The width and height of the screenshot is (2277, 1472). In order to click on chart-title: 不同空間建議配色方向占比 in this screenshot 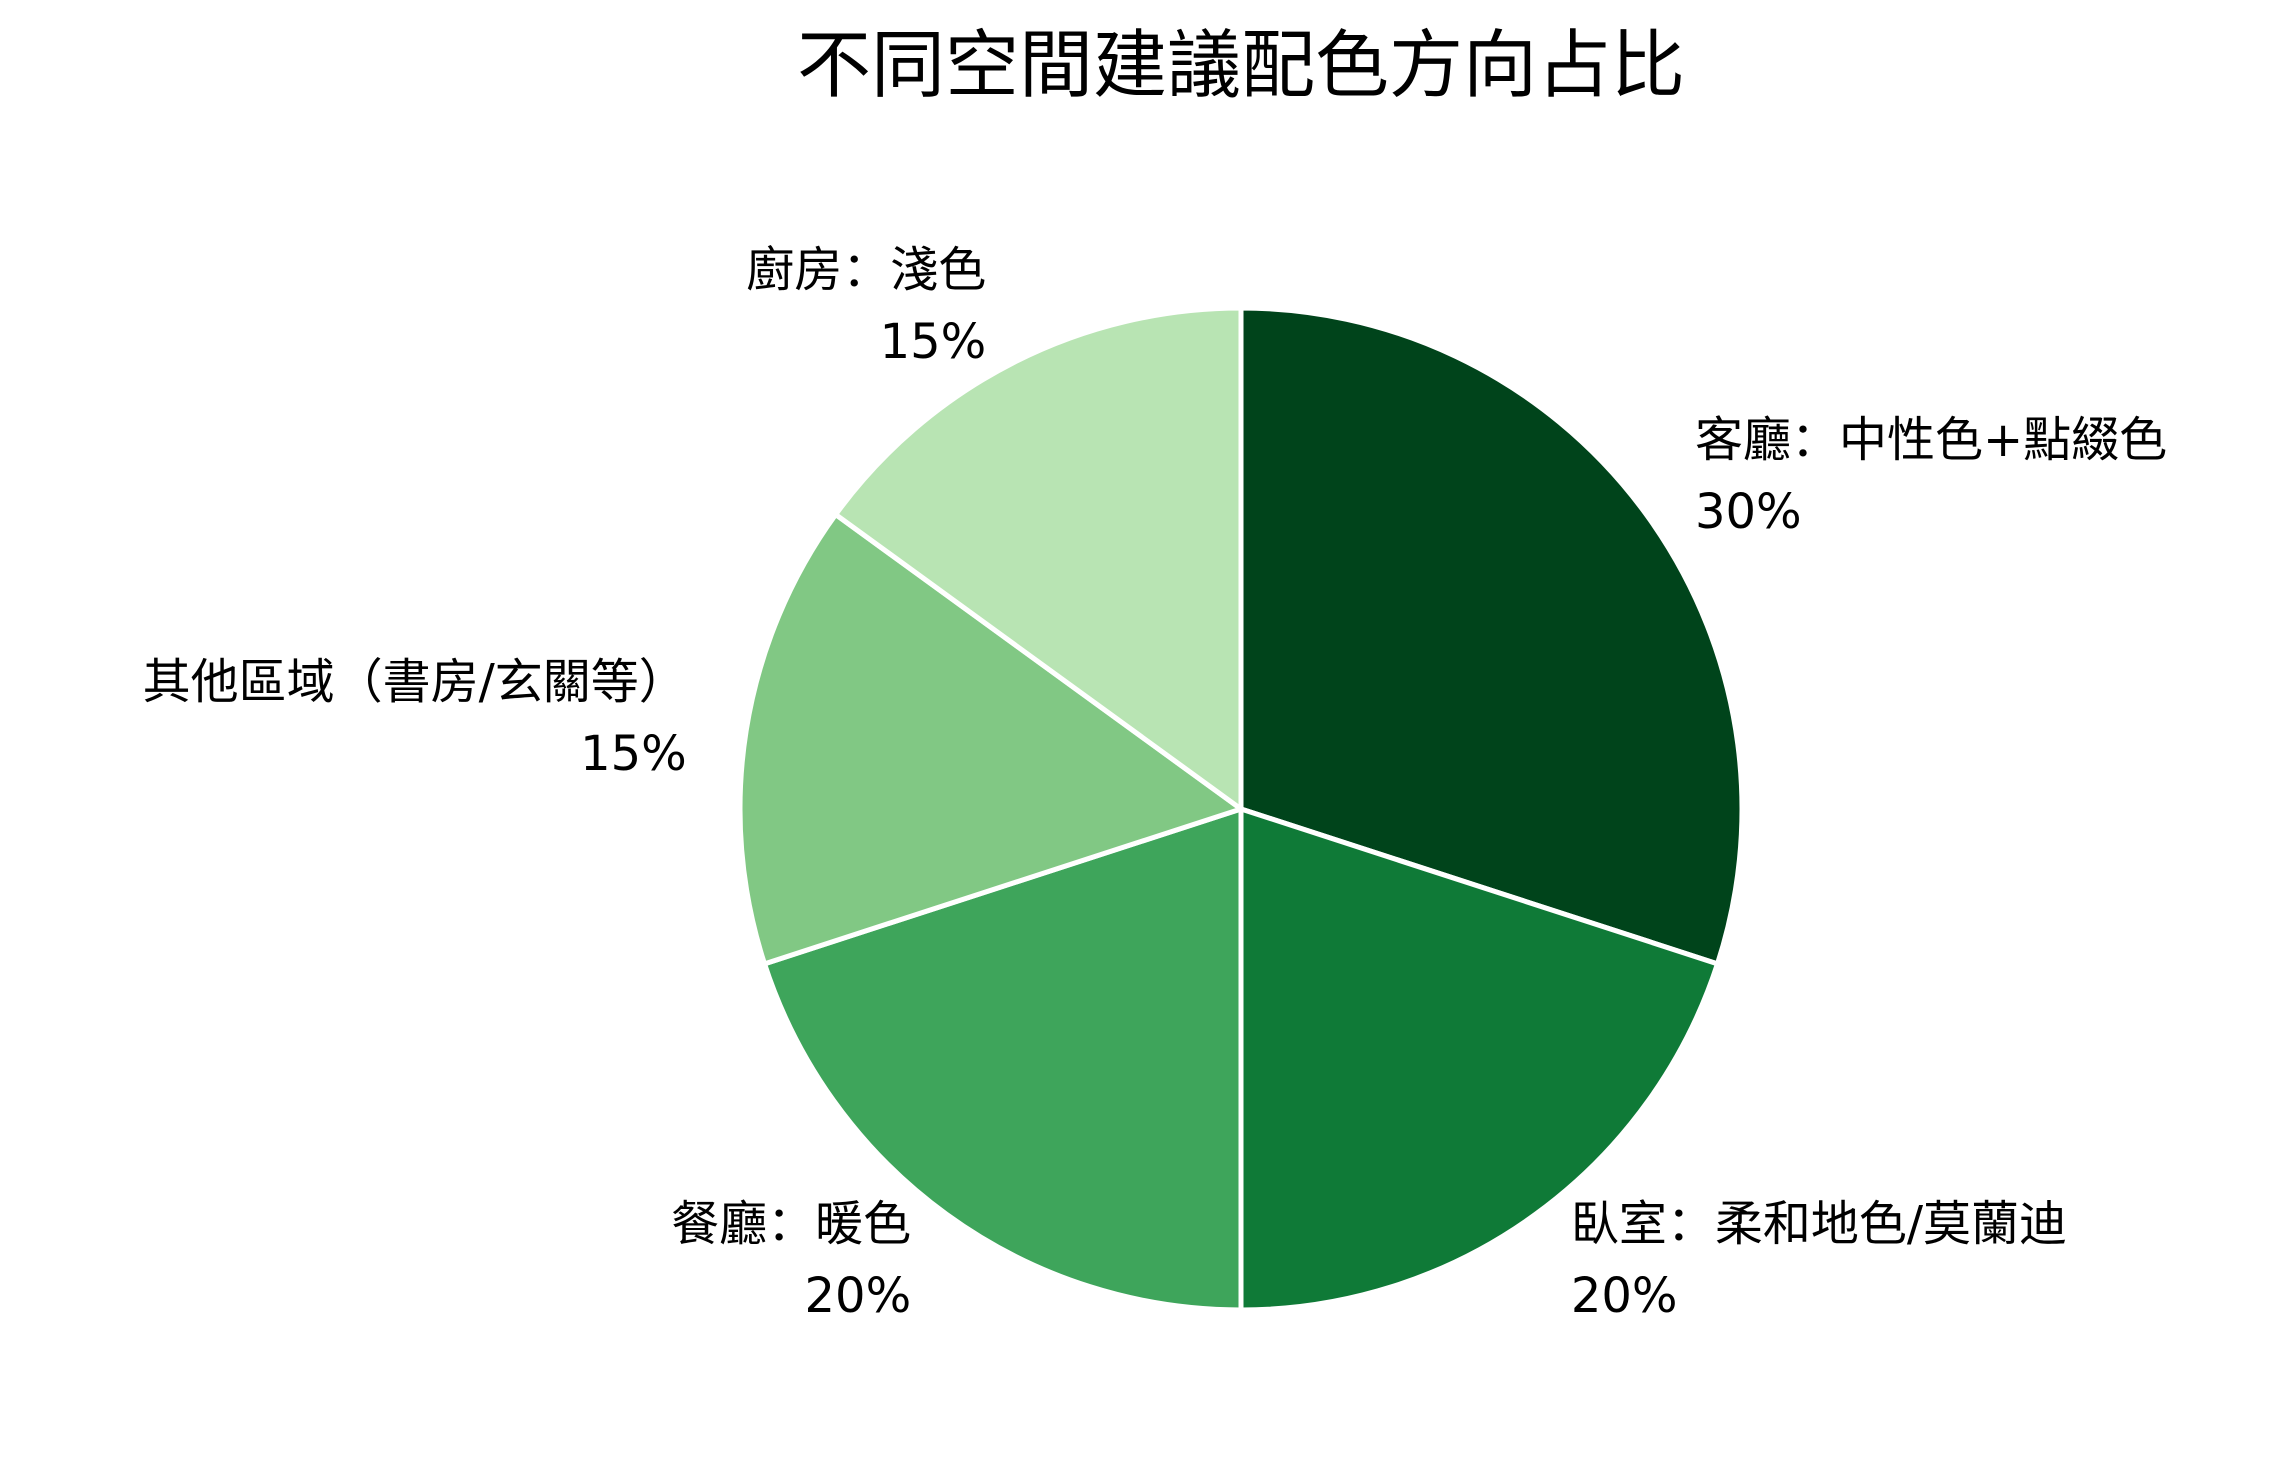, I will do `click(1241, 66)`.